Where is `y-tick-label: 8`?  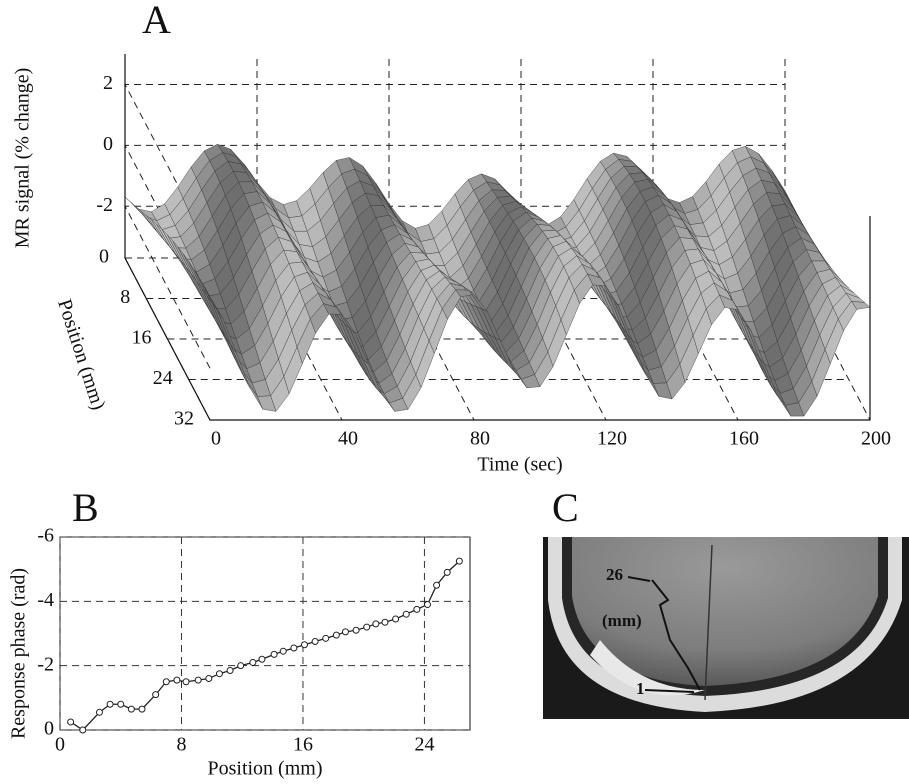 y-tick-label: 8 is located at coordinates (125, 297).